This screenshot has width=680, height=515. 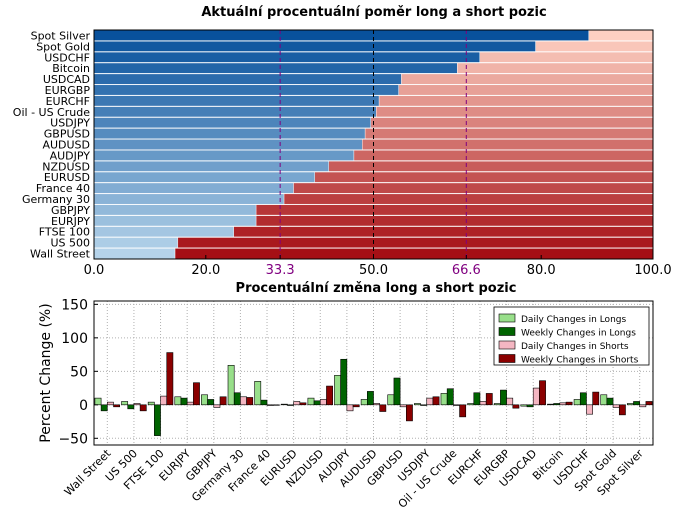 What do you see at coordinates (60, 254) in the screenshot?
I see `category-label: Wall Street` at bounding box center [60, 254].